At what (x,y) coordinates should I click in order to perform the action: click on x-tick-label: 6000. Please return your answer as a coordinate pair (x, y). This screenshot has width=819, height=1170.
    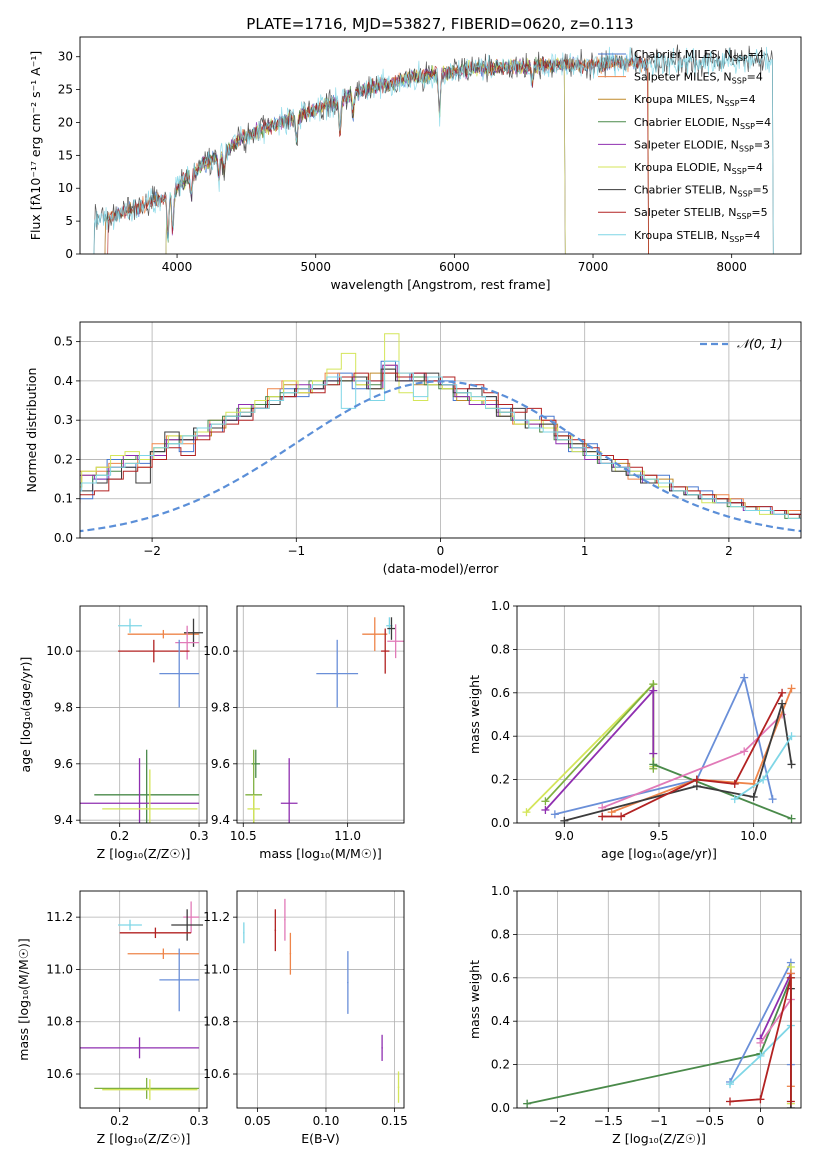
    Looking at the image, I should click on (454, 267).